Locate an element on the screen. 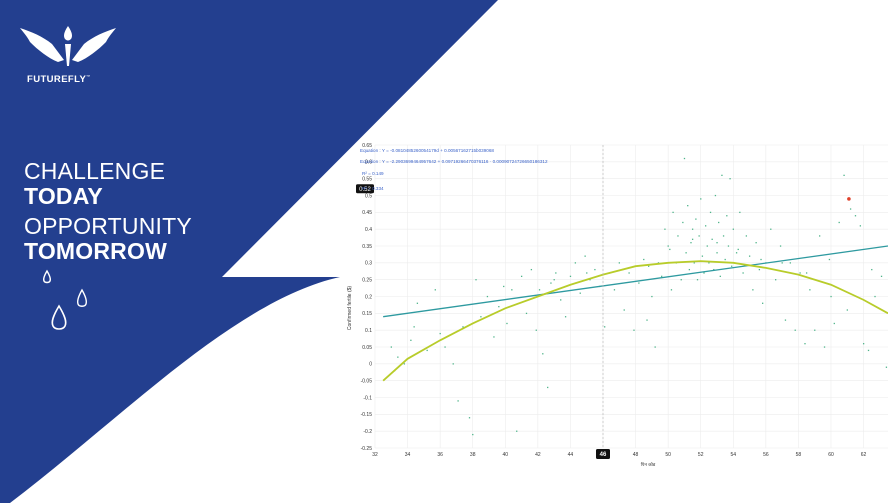 The height and width of the screenshot is (503, 888). y-tick-label: 0.2 is located at coordinates (368, 297).